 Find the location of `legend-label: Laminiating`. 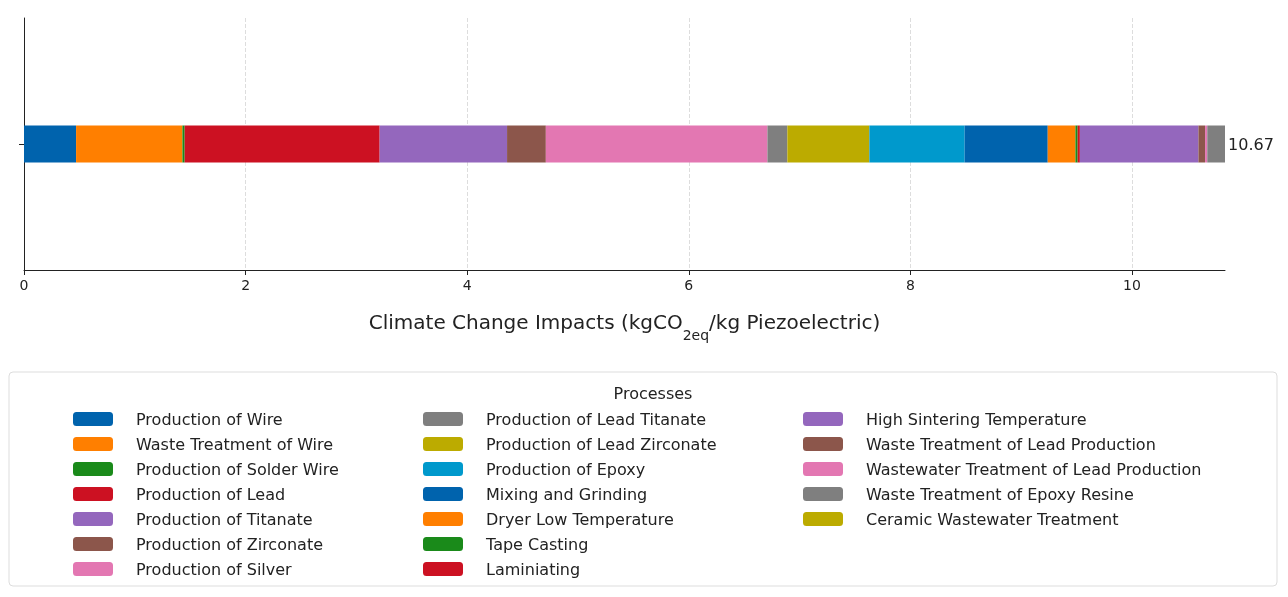

legend-label: Laminiating is located at coordinates (533, 569).